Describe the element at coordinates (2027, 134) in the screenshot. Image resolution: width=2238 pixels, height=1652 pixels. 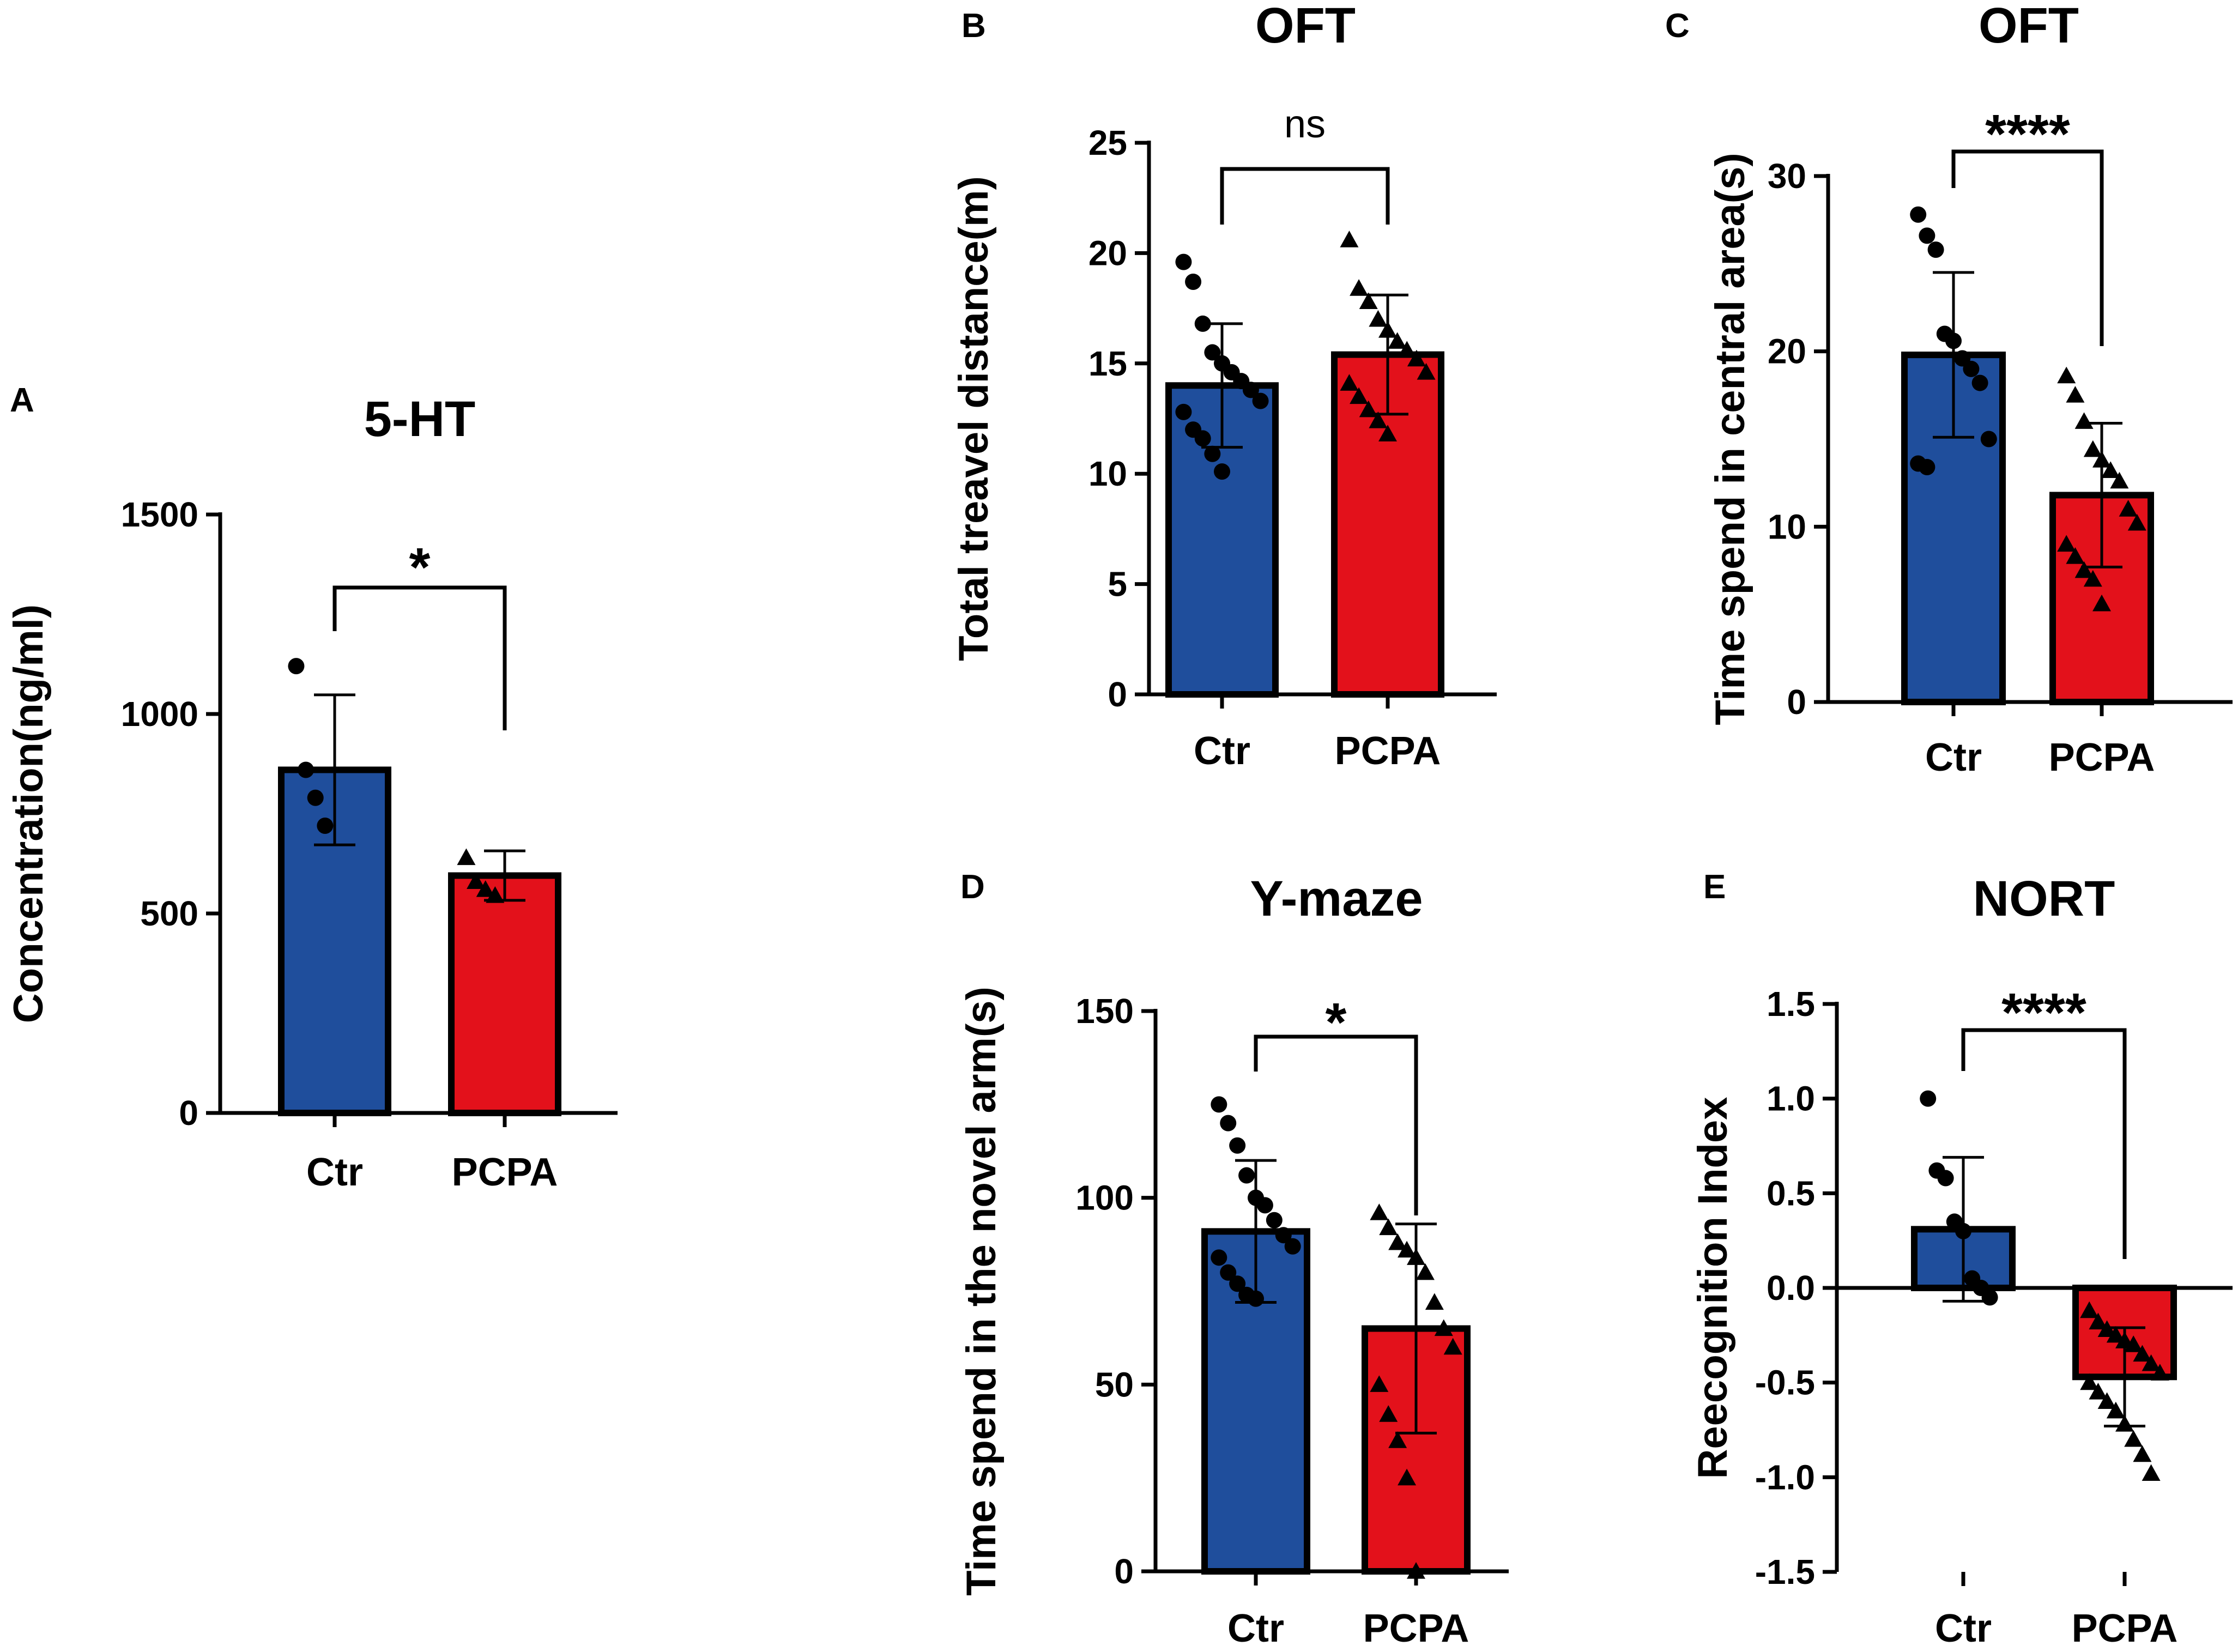
I see `significance-label: ****` at that location.